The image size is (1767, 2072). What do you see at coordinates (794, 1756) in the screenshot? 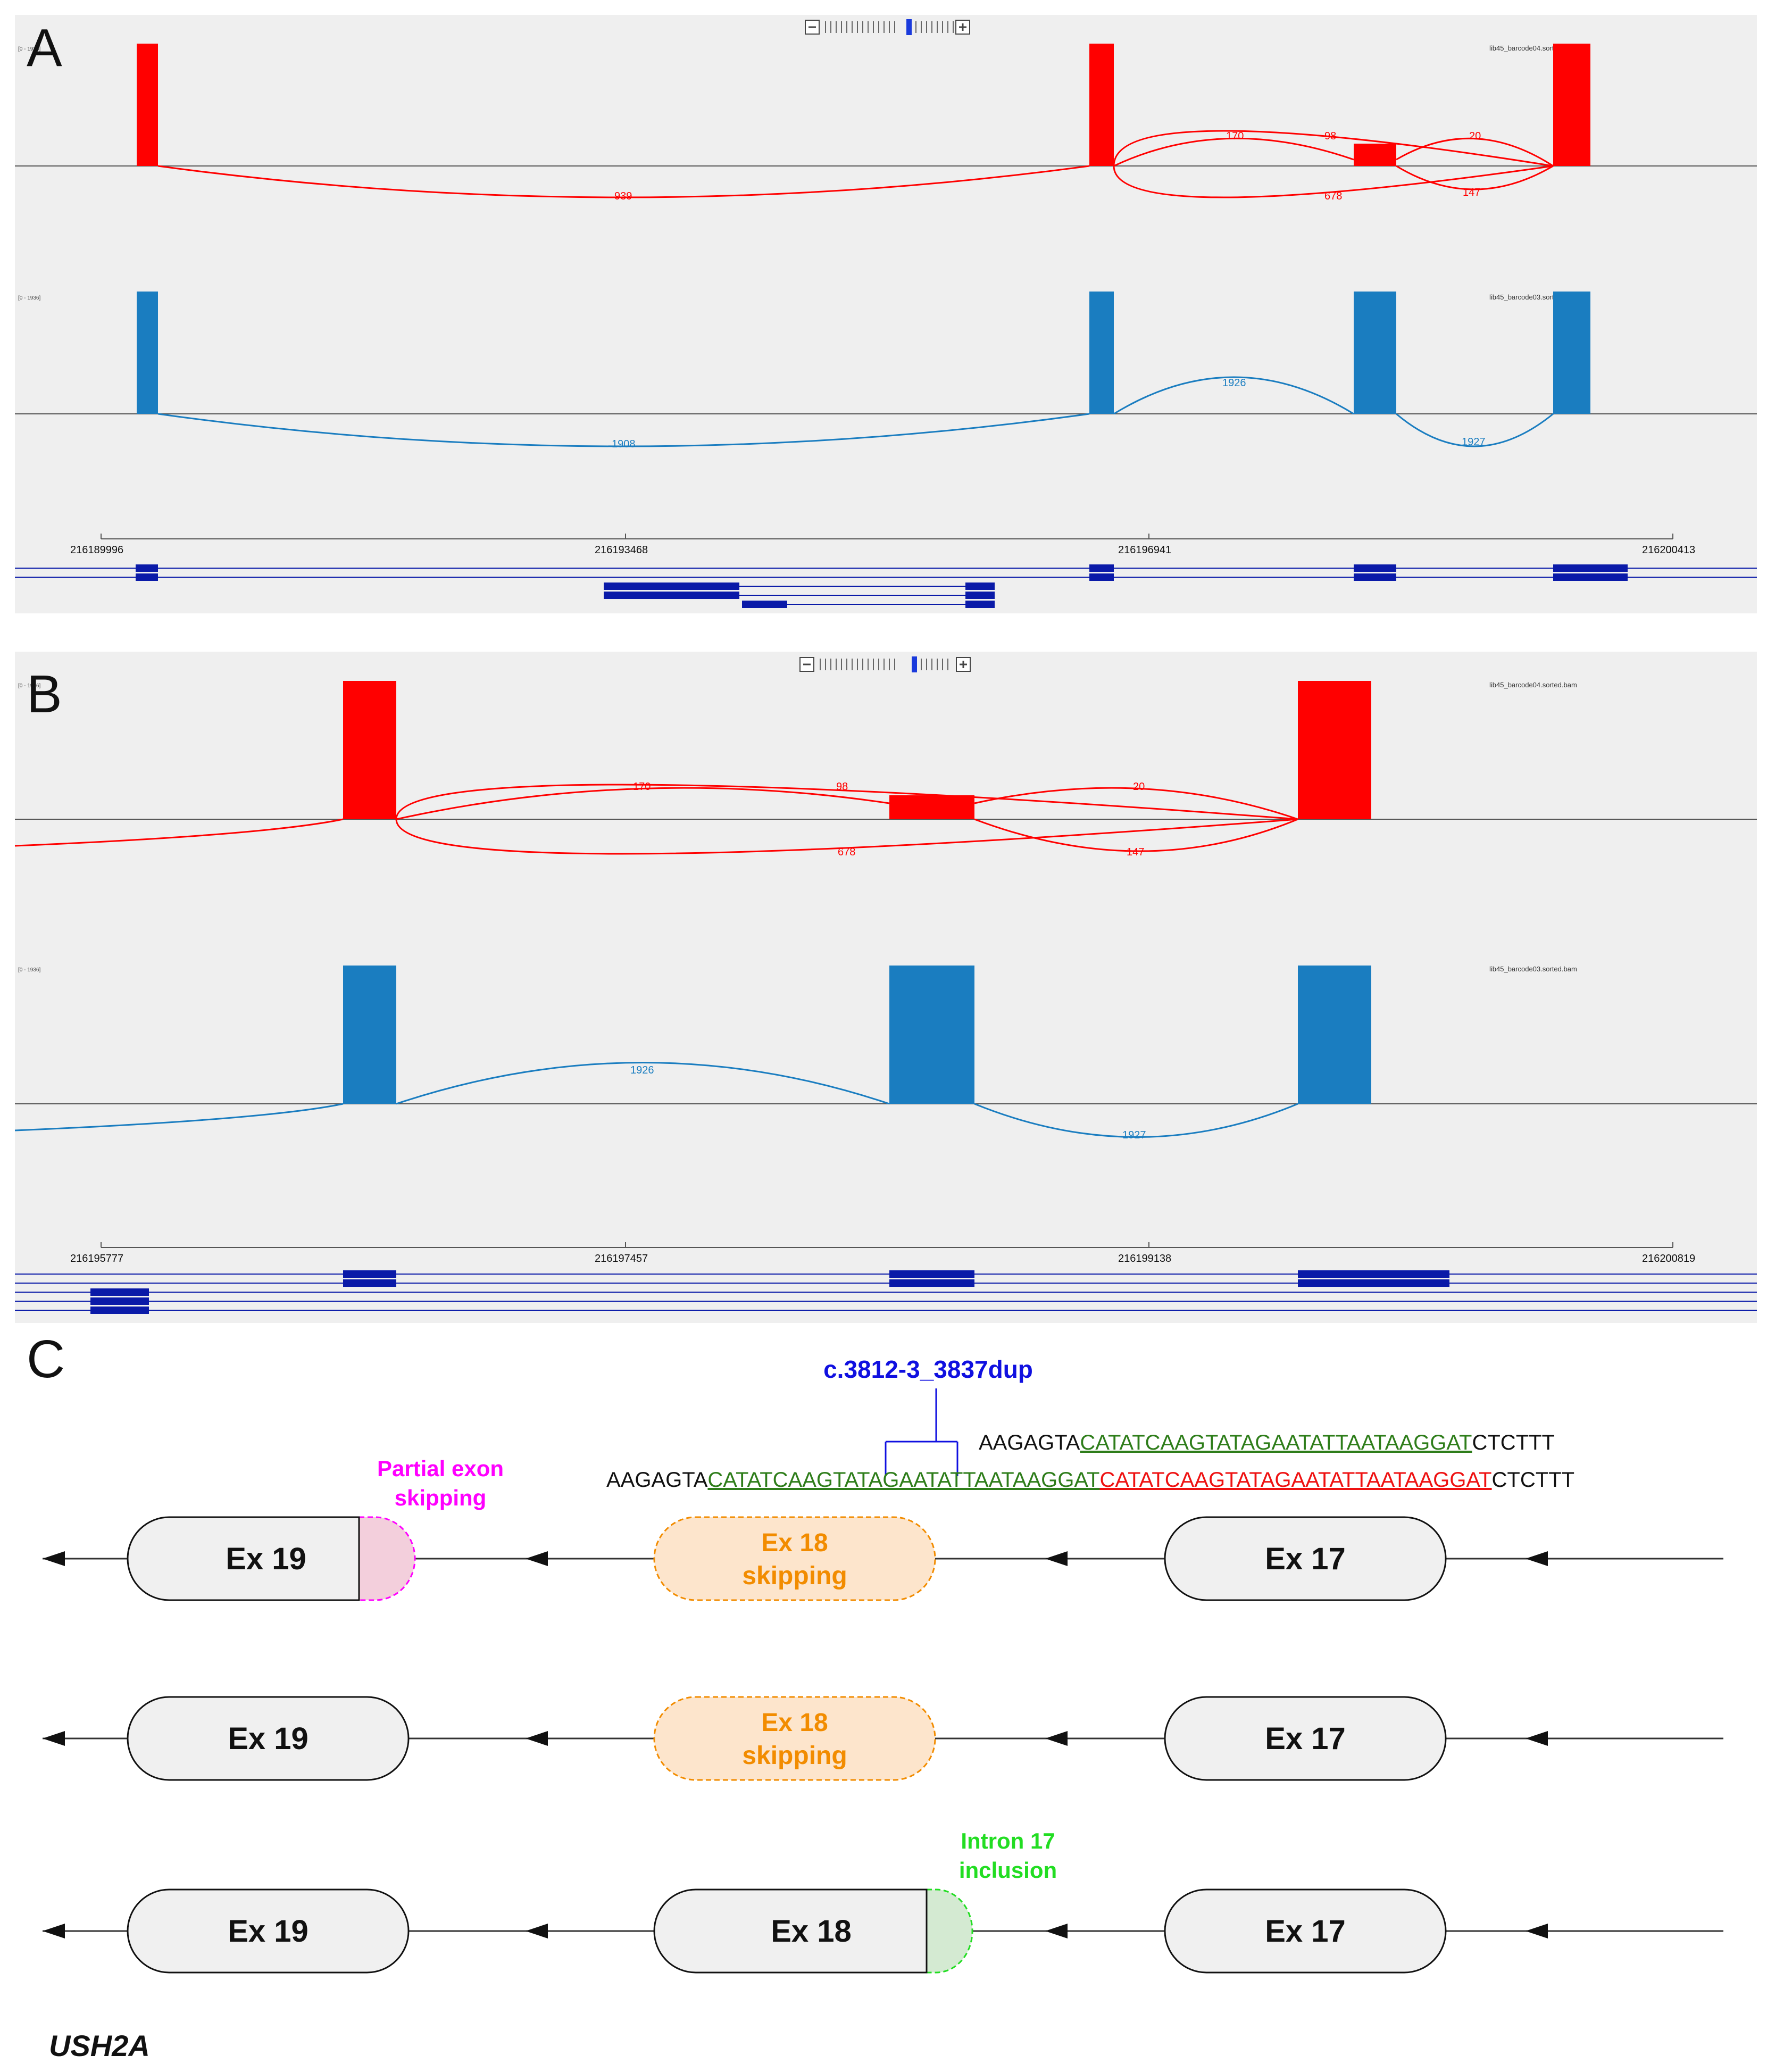
I see `exon-18-skip-label-line2: skipping` at bounding box center [794, 1756].